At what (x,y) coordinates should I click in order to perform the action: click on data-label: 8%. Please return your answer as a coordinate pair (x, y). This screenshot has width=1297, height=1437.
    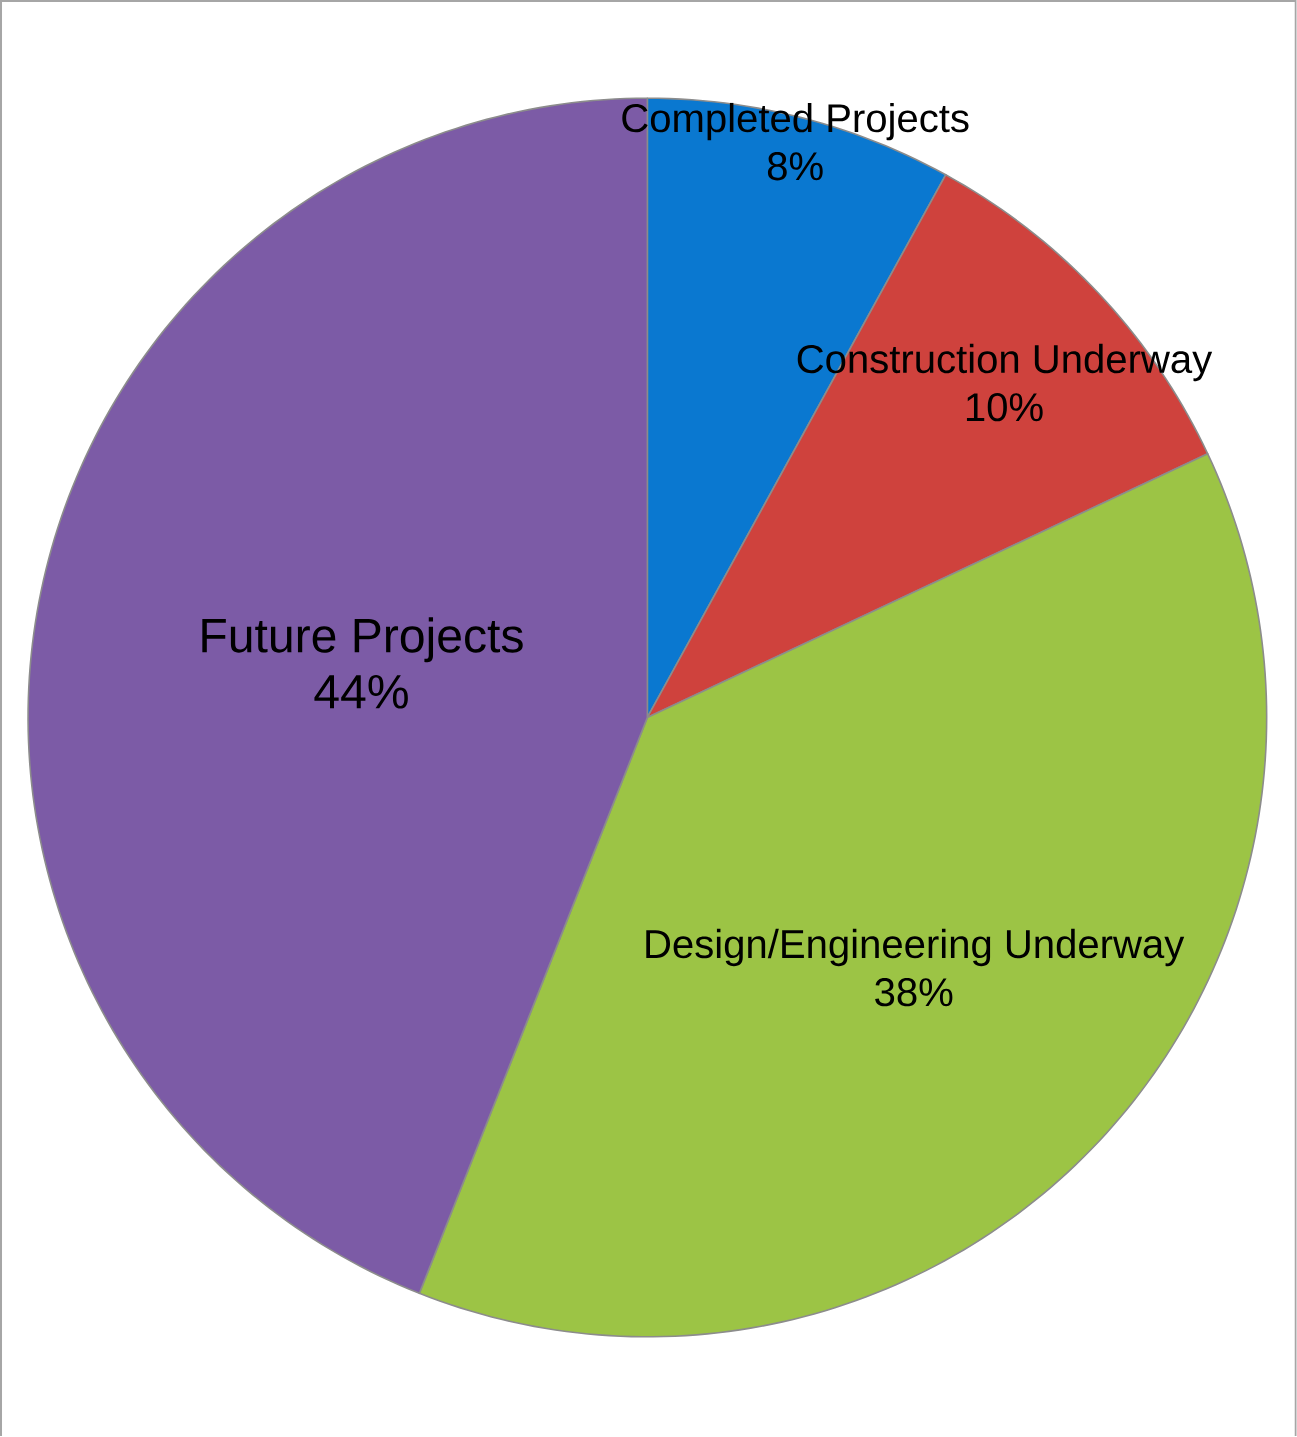
    Looking at the image, I should click on (795, 166).